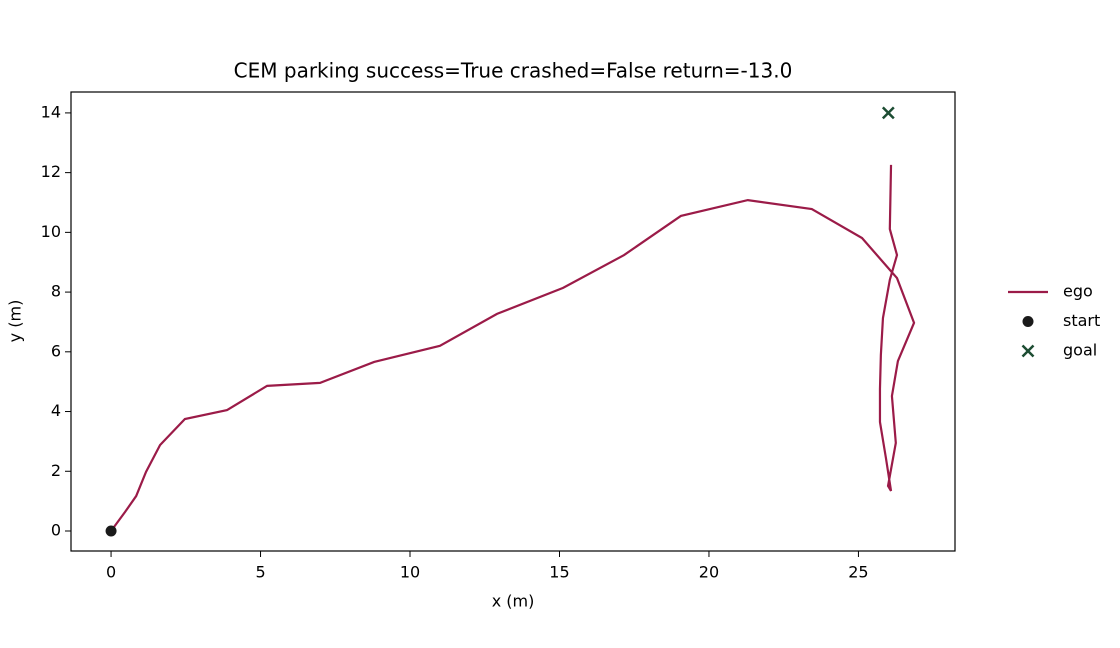  What do you see at coordinates (15, 321) in the screenshot?
I see `y-axis-label: y (m)` at bounding box center [15, 321].